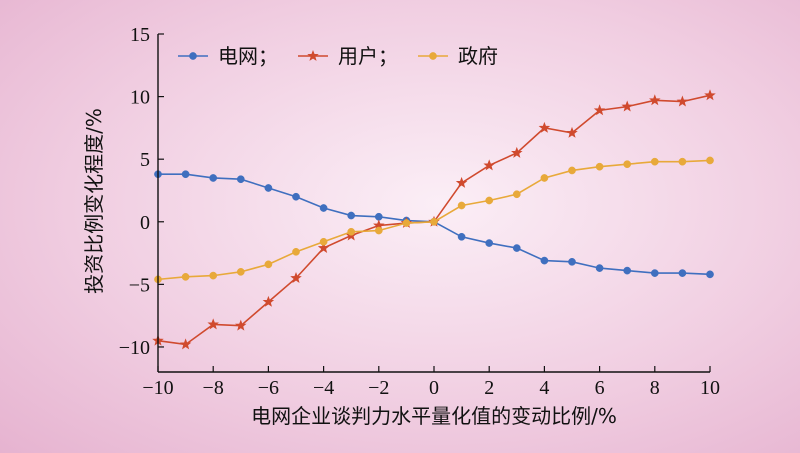  What do you see at coordinates (434, 416) in the screenshot?
I see `x-axis-title: 电网企业谈判力水平量化值的变动比例/%` at bounding box center [434, 416].